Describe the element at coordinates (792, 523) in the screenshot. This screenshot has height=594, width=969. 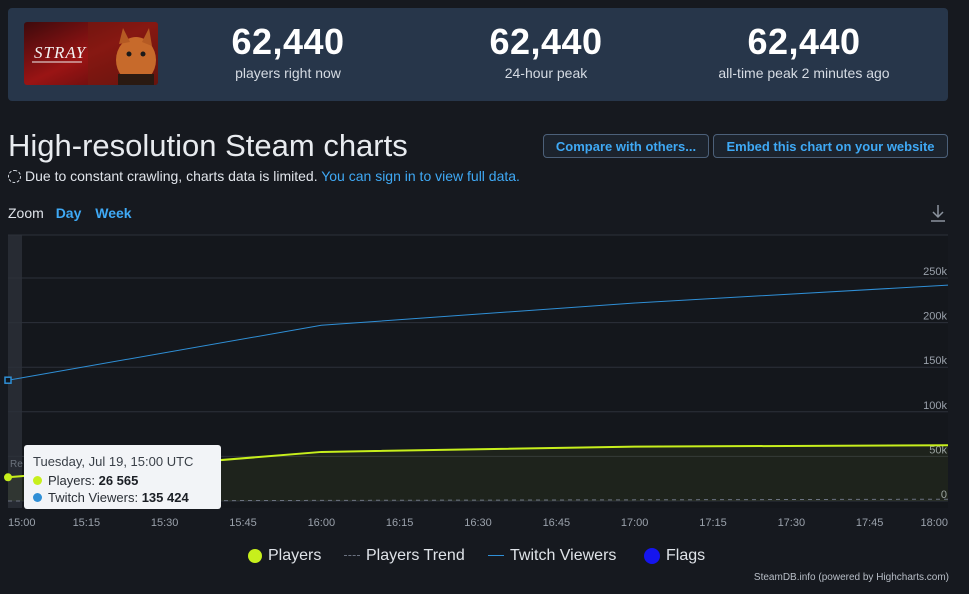
I see `x-tick-label: 17:30` at that location.